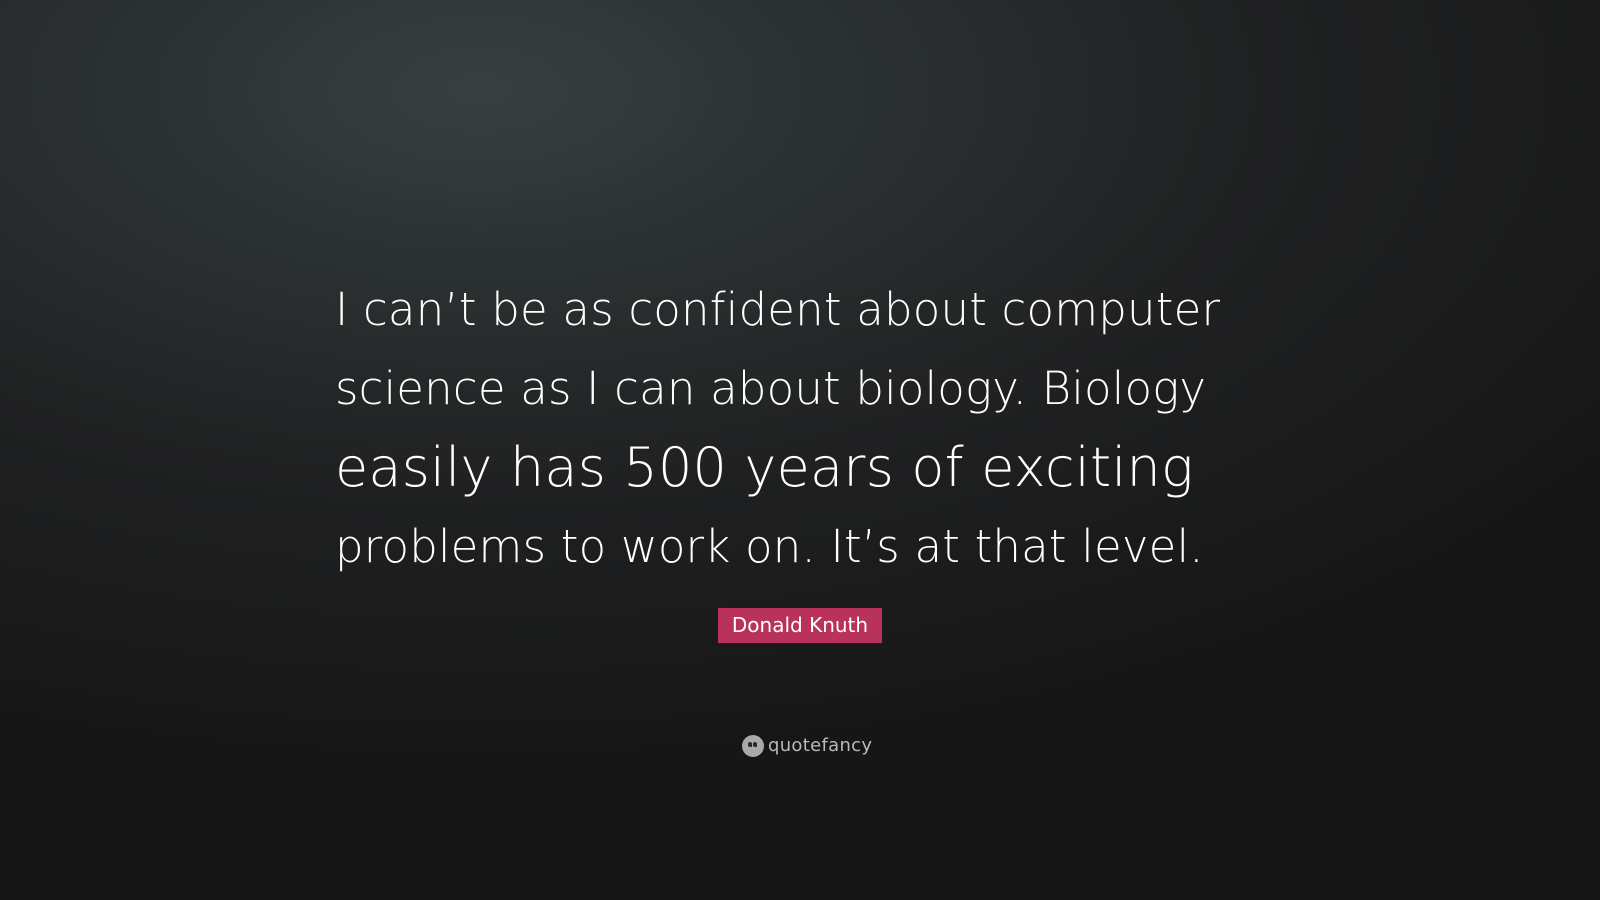 The width and height of the screenshot is (1600, 900). Describe the element at coordinates (769, 546) in the screenshot. I see `quote-line: problems to work on. It’s at that level.` at that location.